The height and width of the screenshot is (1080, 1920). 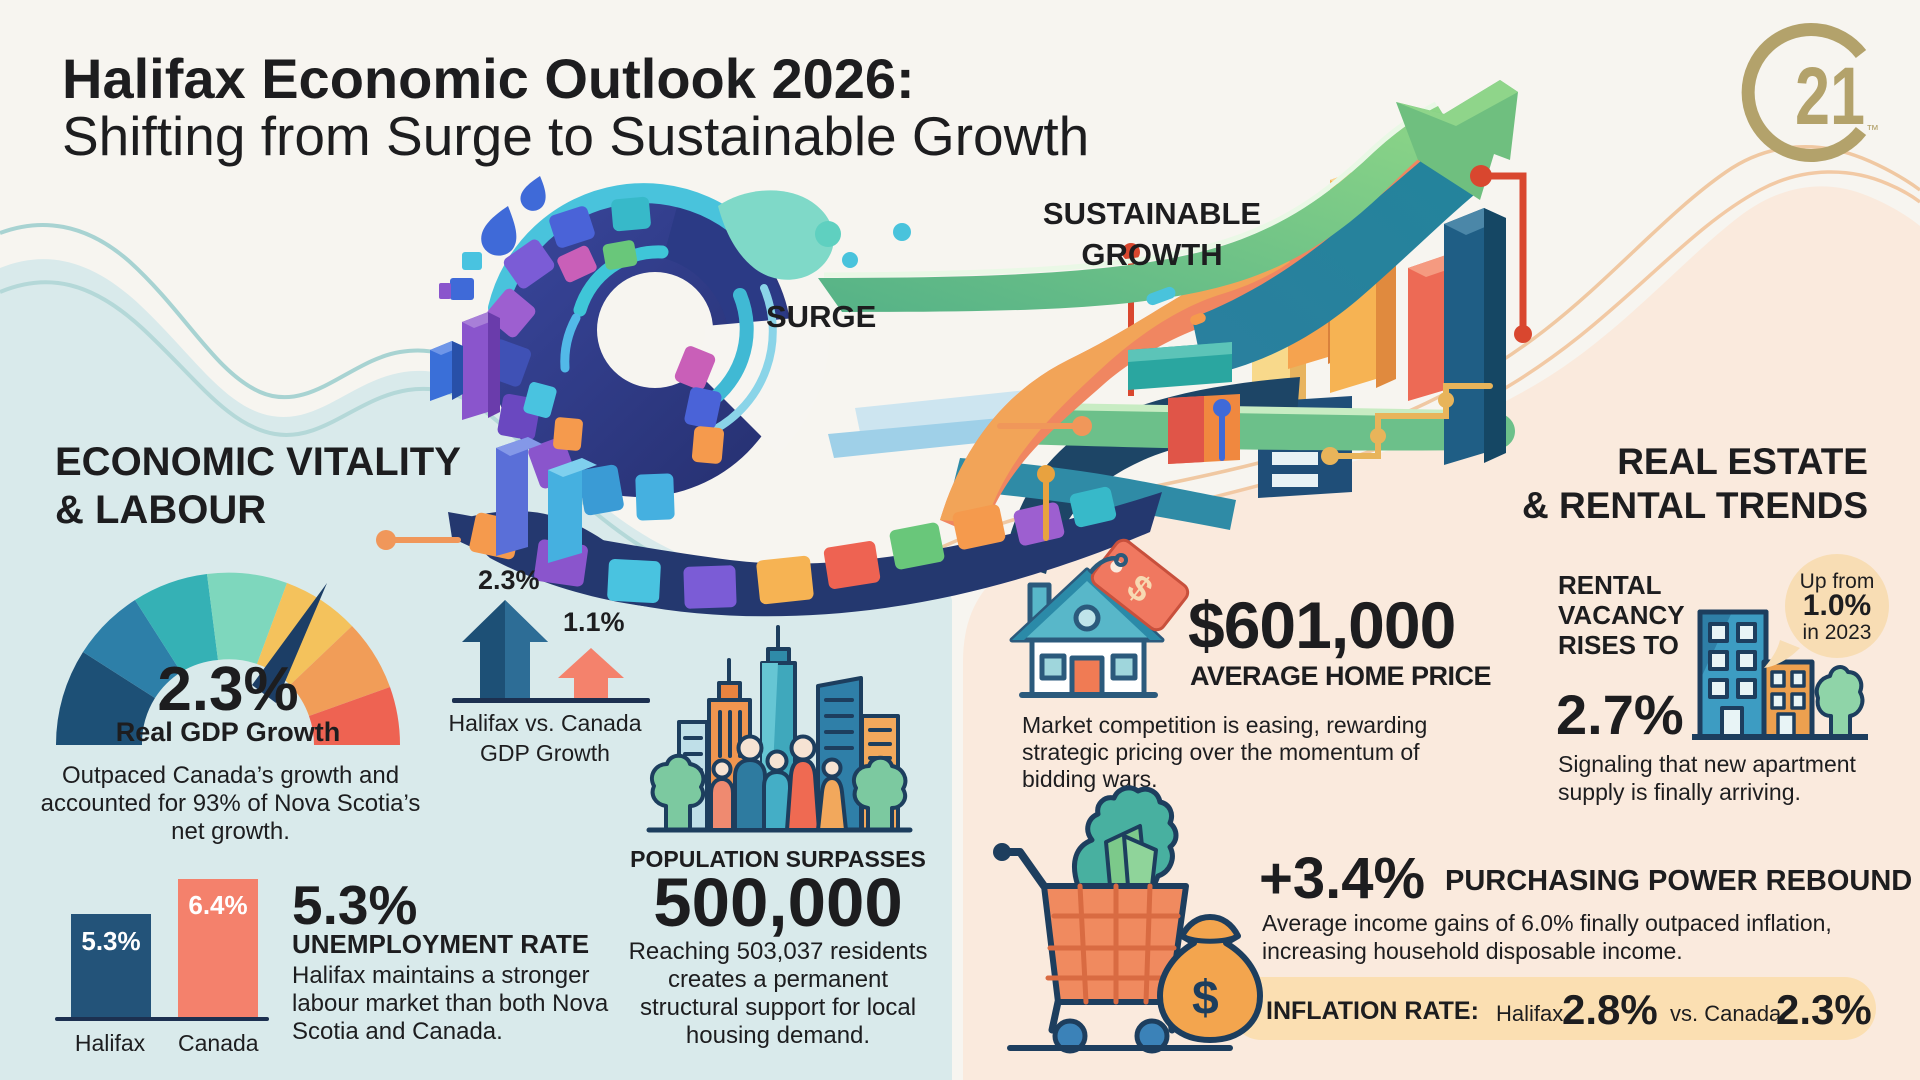 I want to click on svg-text: ™, so click(x=1872, y=129).